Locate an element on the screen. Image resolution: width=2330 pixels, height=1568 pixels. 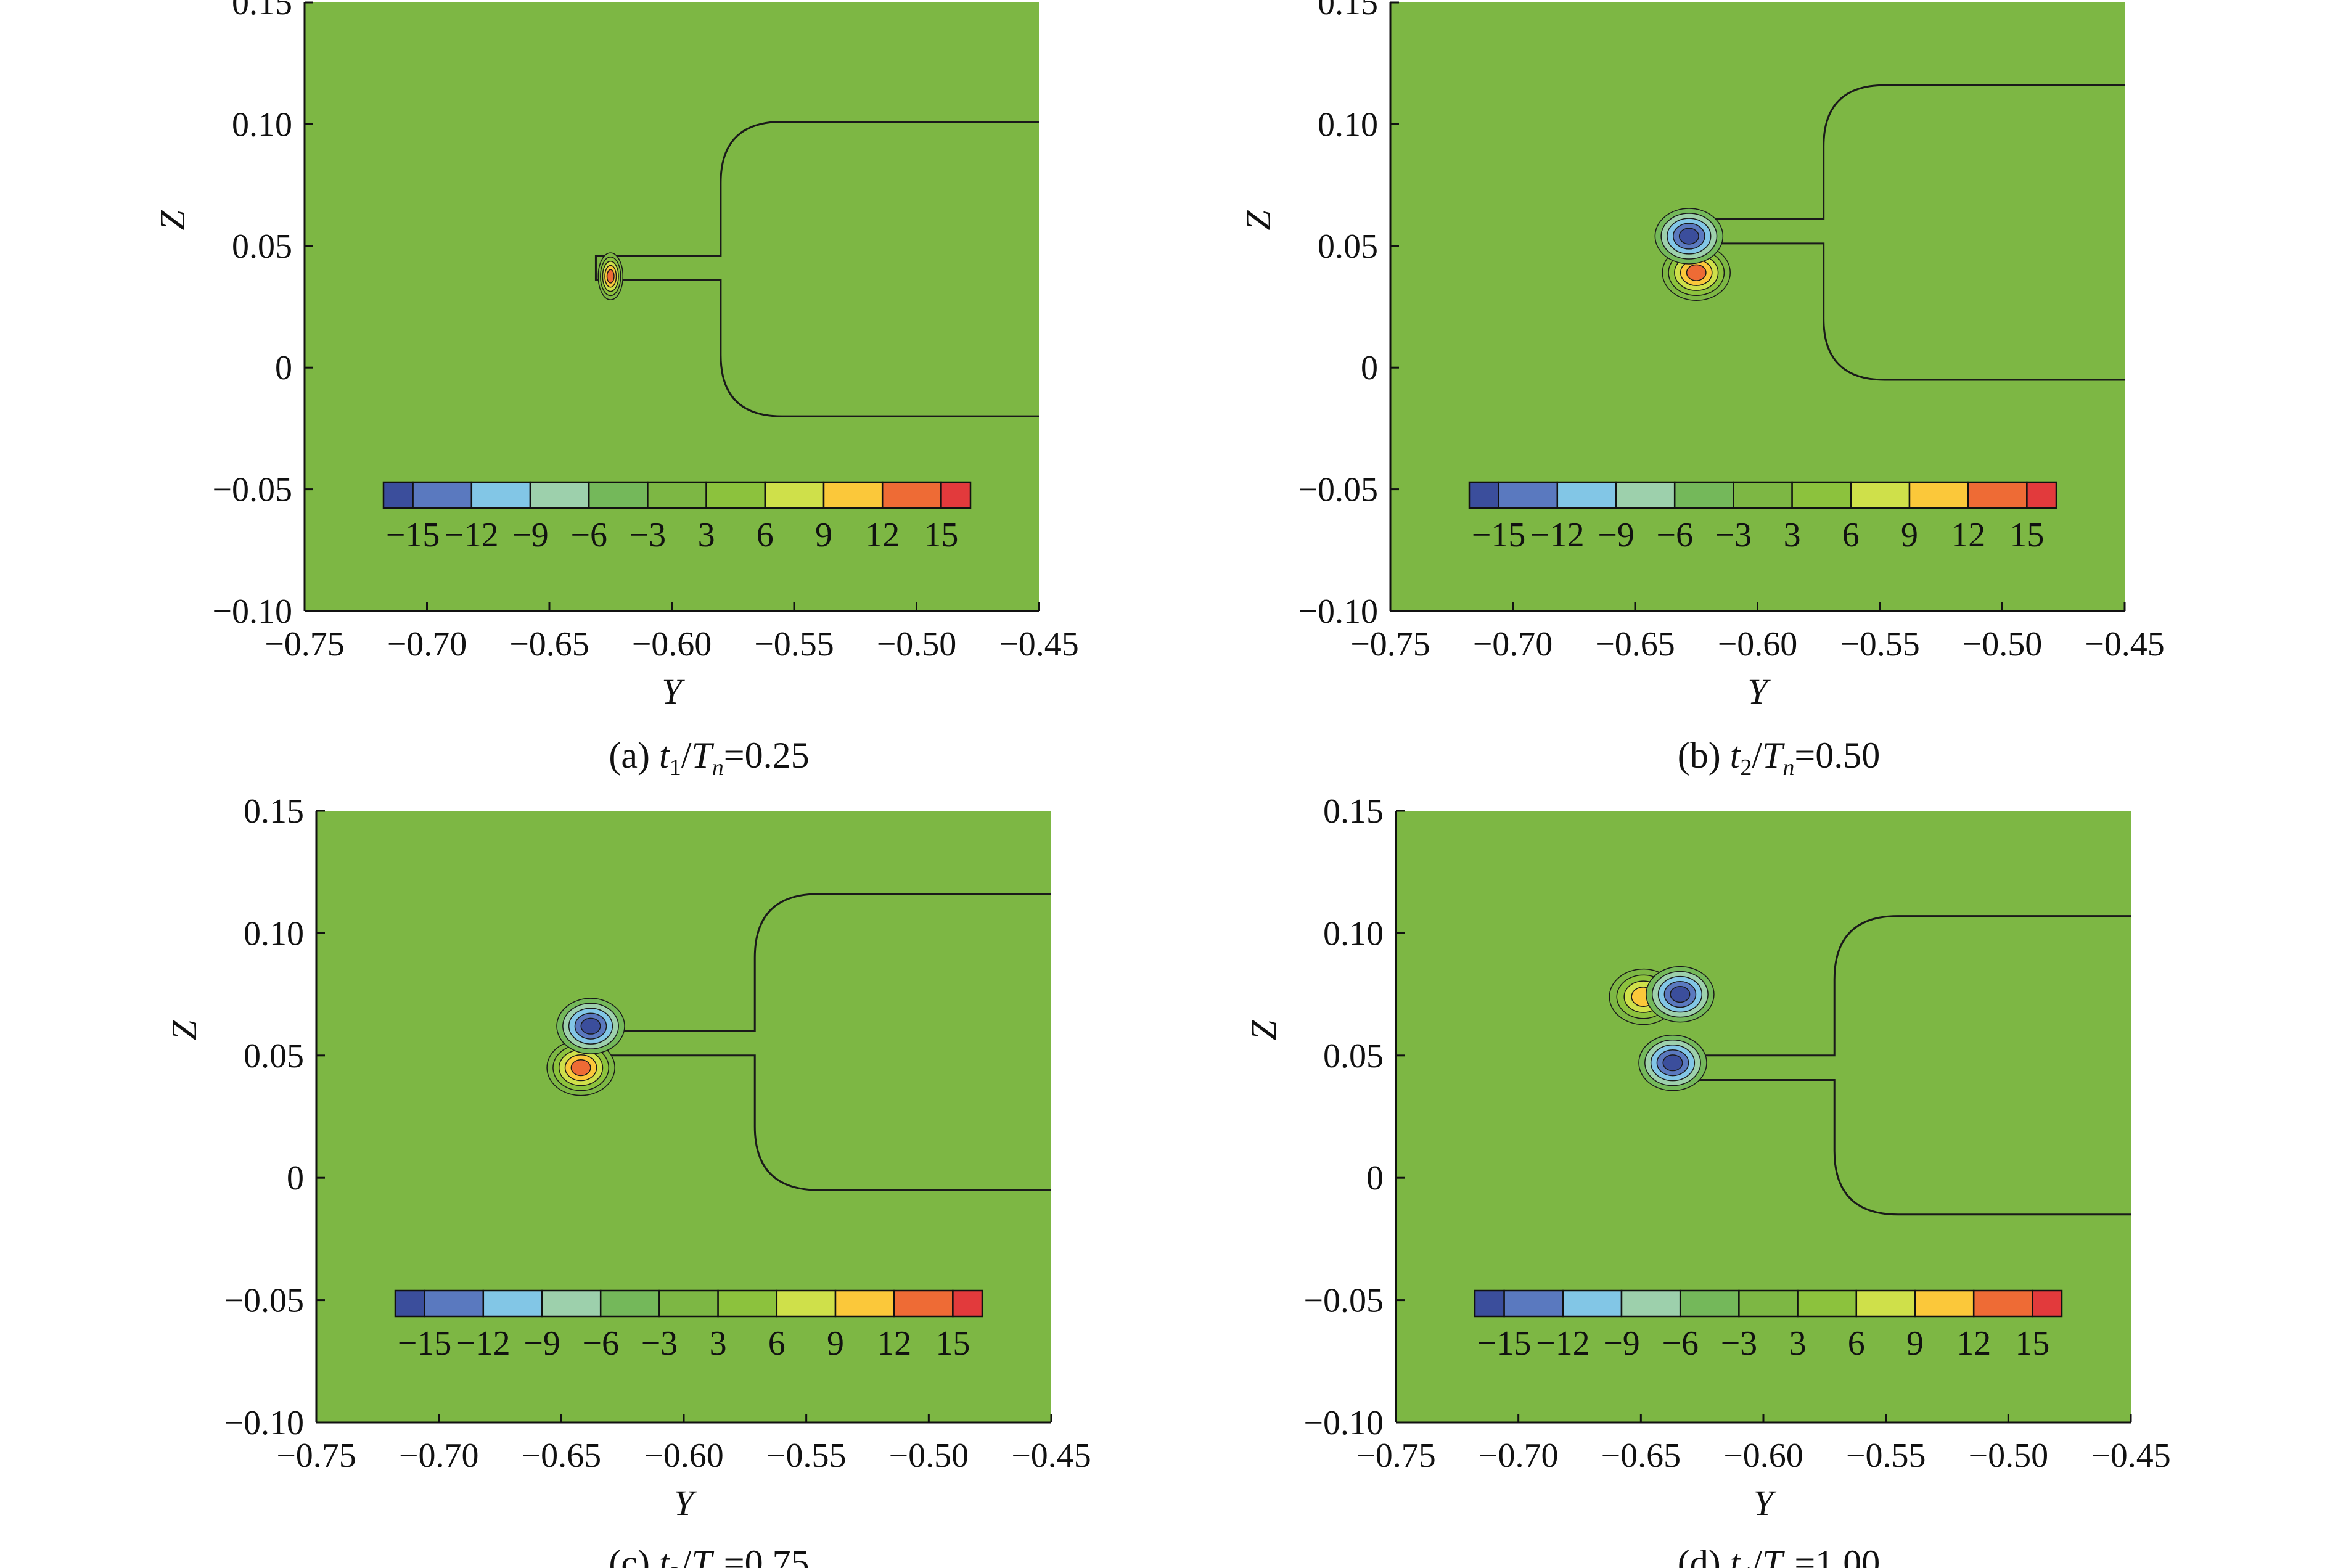
caption-value: =0.25 is located at coordinates (767, 756).